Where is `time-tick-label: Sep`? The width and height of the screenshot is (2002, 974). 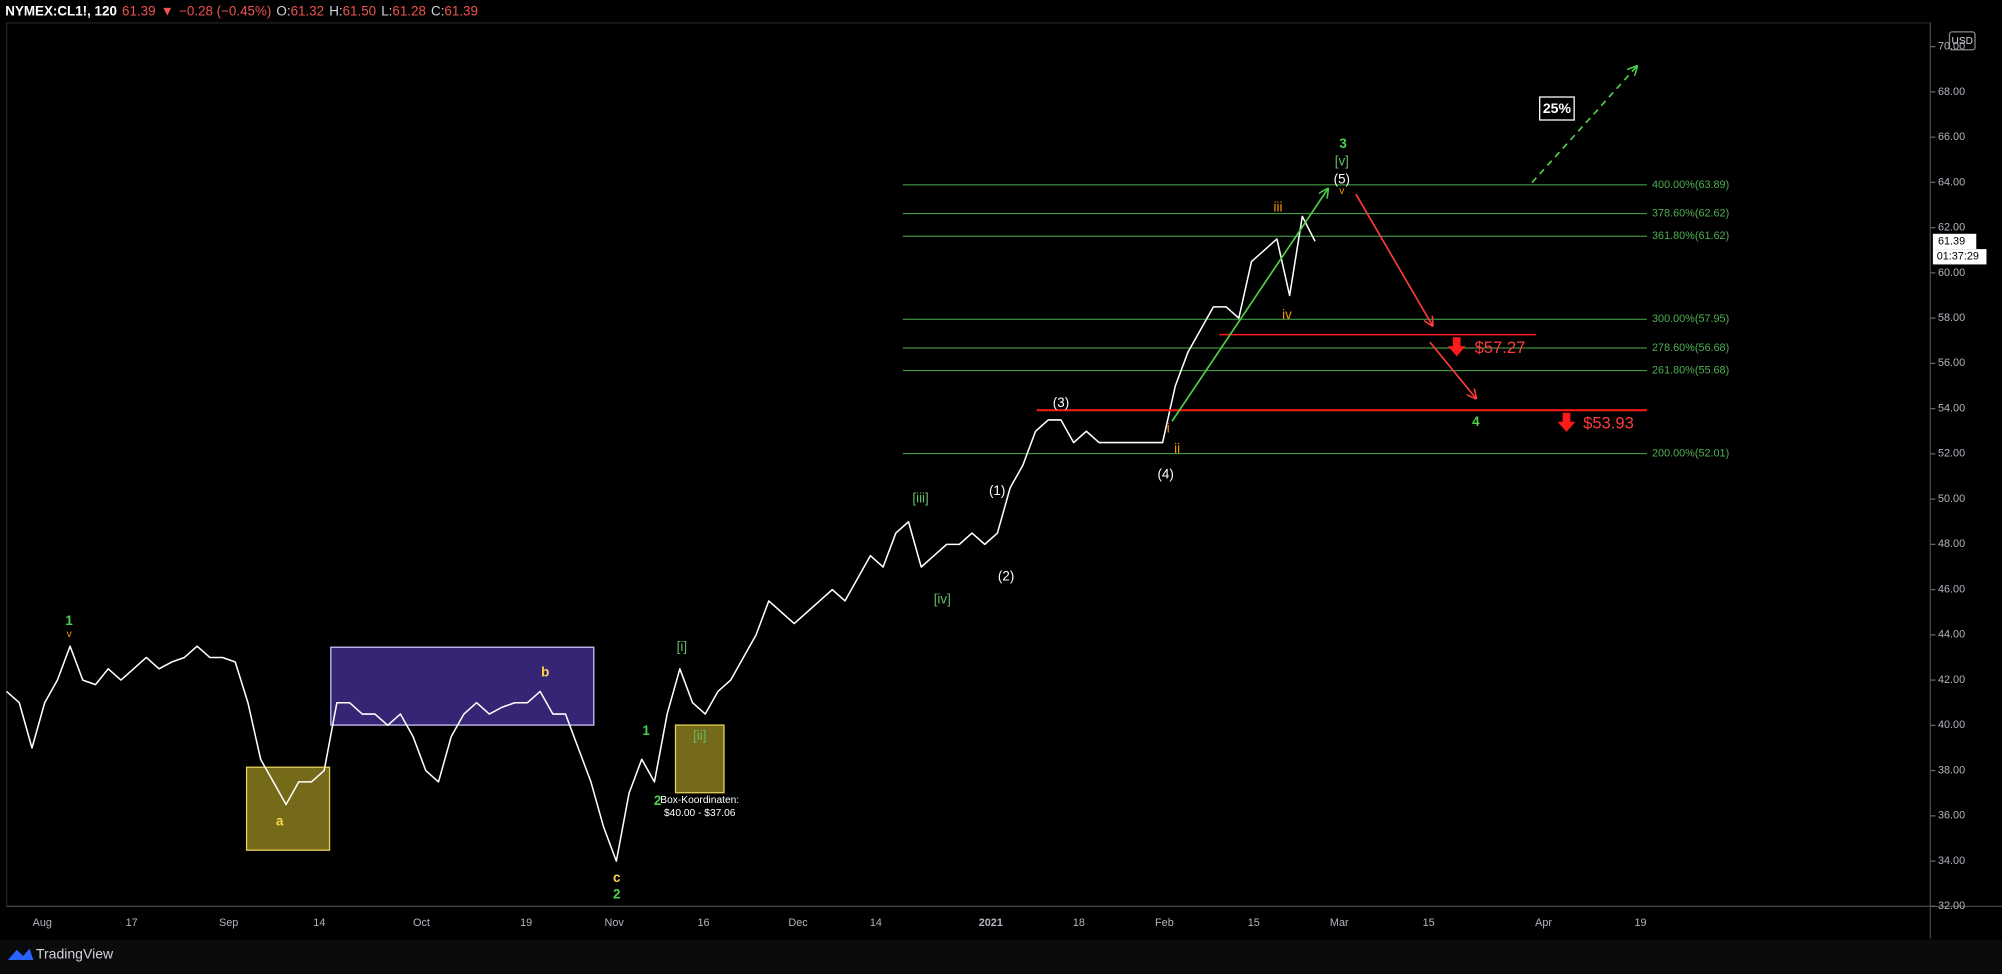
time-tick-label: Sep is located at coordinates (228, 923).